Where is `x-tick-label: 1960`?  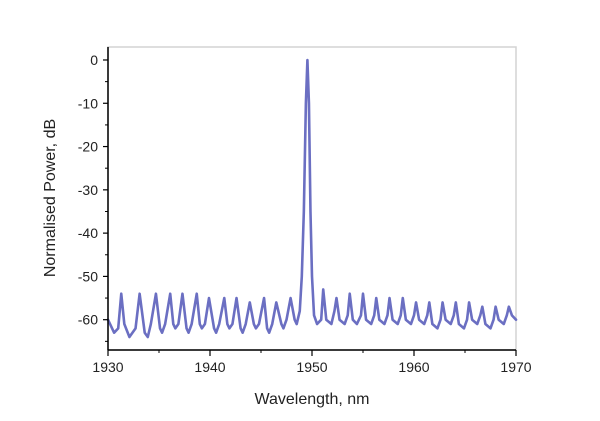 x-tick-label: 1960 is located at coordinates (413, 367).